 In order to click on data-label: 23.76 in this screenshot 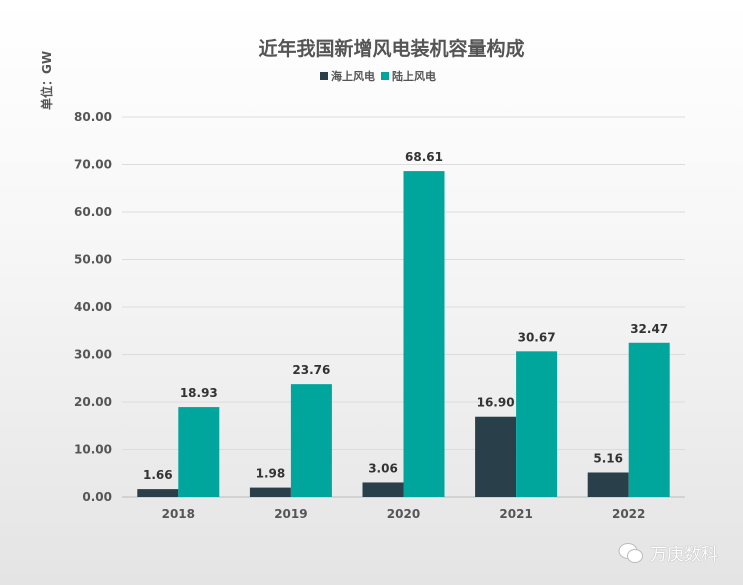, I will do `click(311, 370)`.